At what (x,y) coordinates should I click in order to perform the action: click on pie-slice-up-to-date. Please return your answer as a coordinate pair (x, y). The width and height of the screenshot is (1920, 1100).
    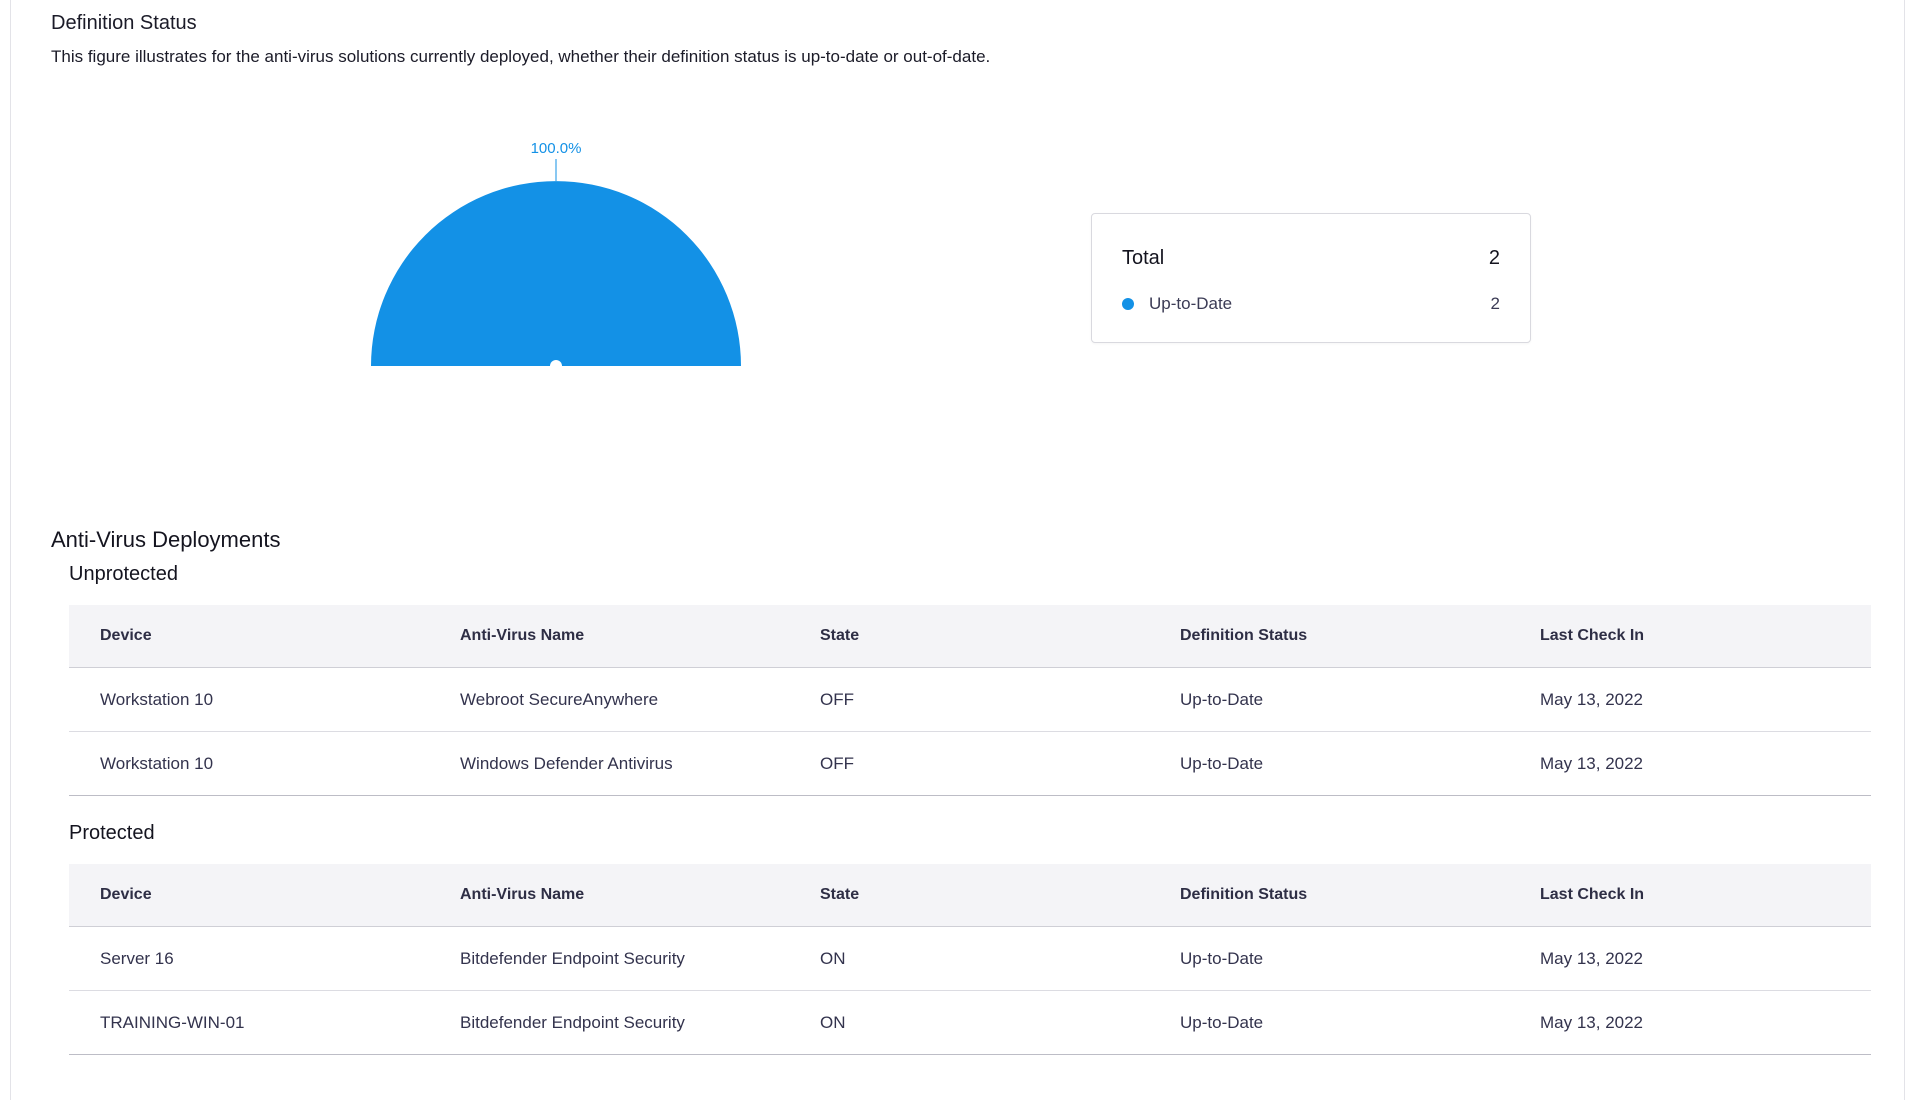
    Looking at the image, I should click on (556, 273).